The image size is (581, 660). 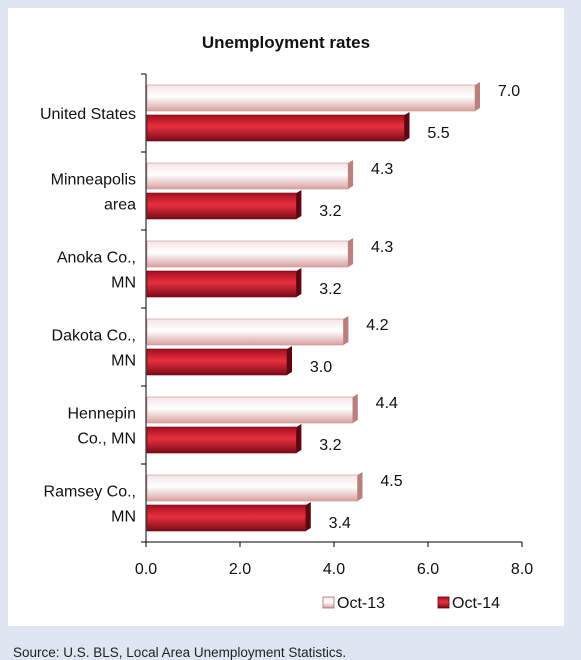 What do you see at coordinates (94, 336) in the screenshot?
I see `category-label: Dakota Co.,` at bounding box center [94, 336].